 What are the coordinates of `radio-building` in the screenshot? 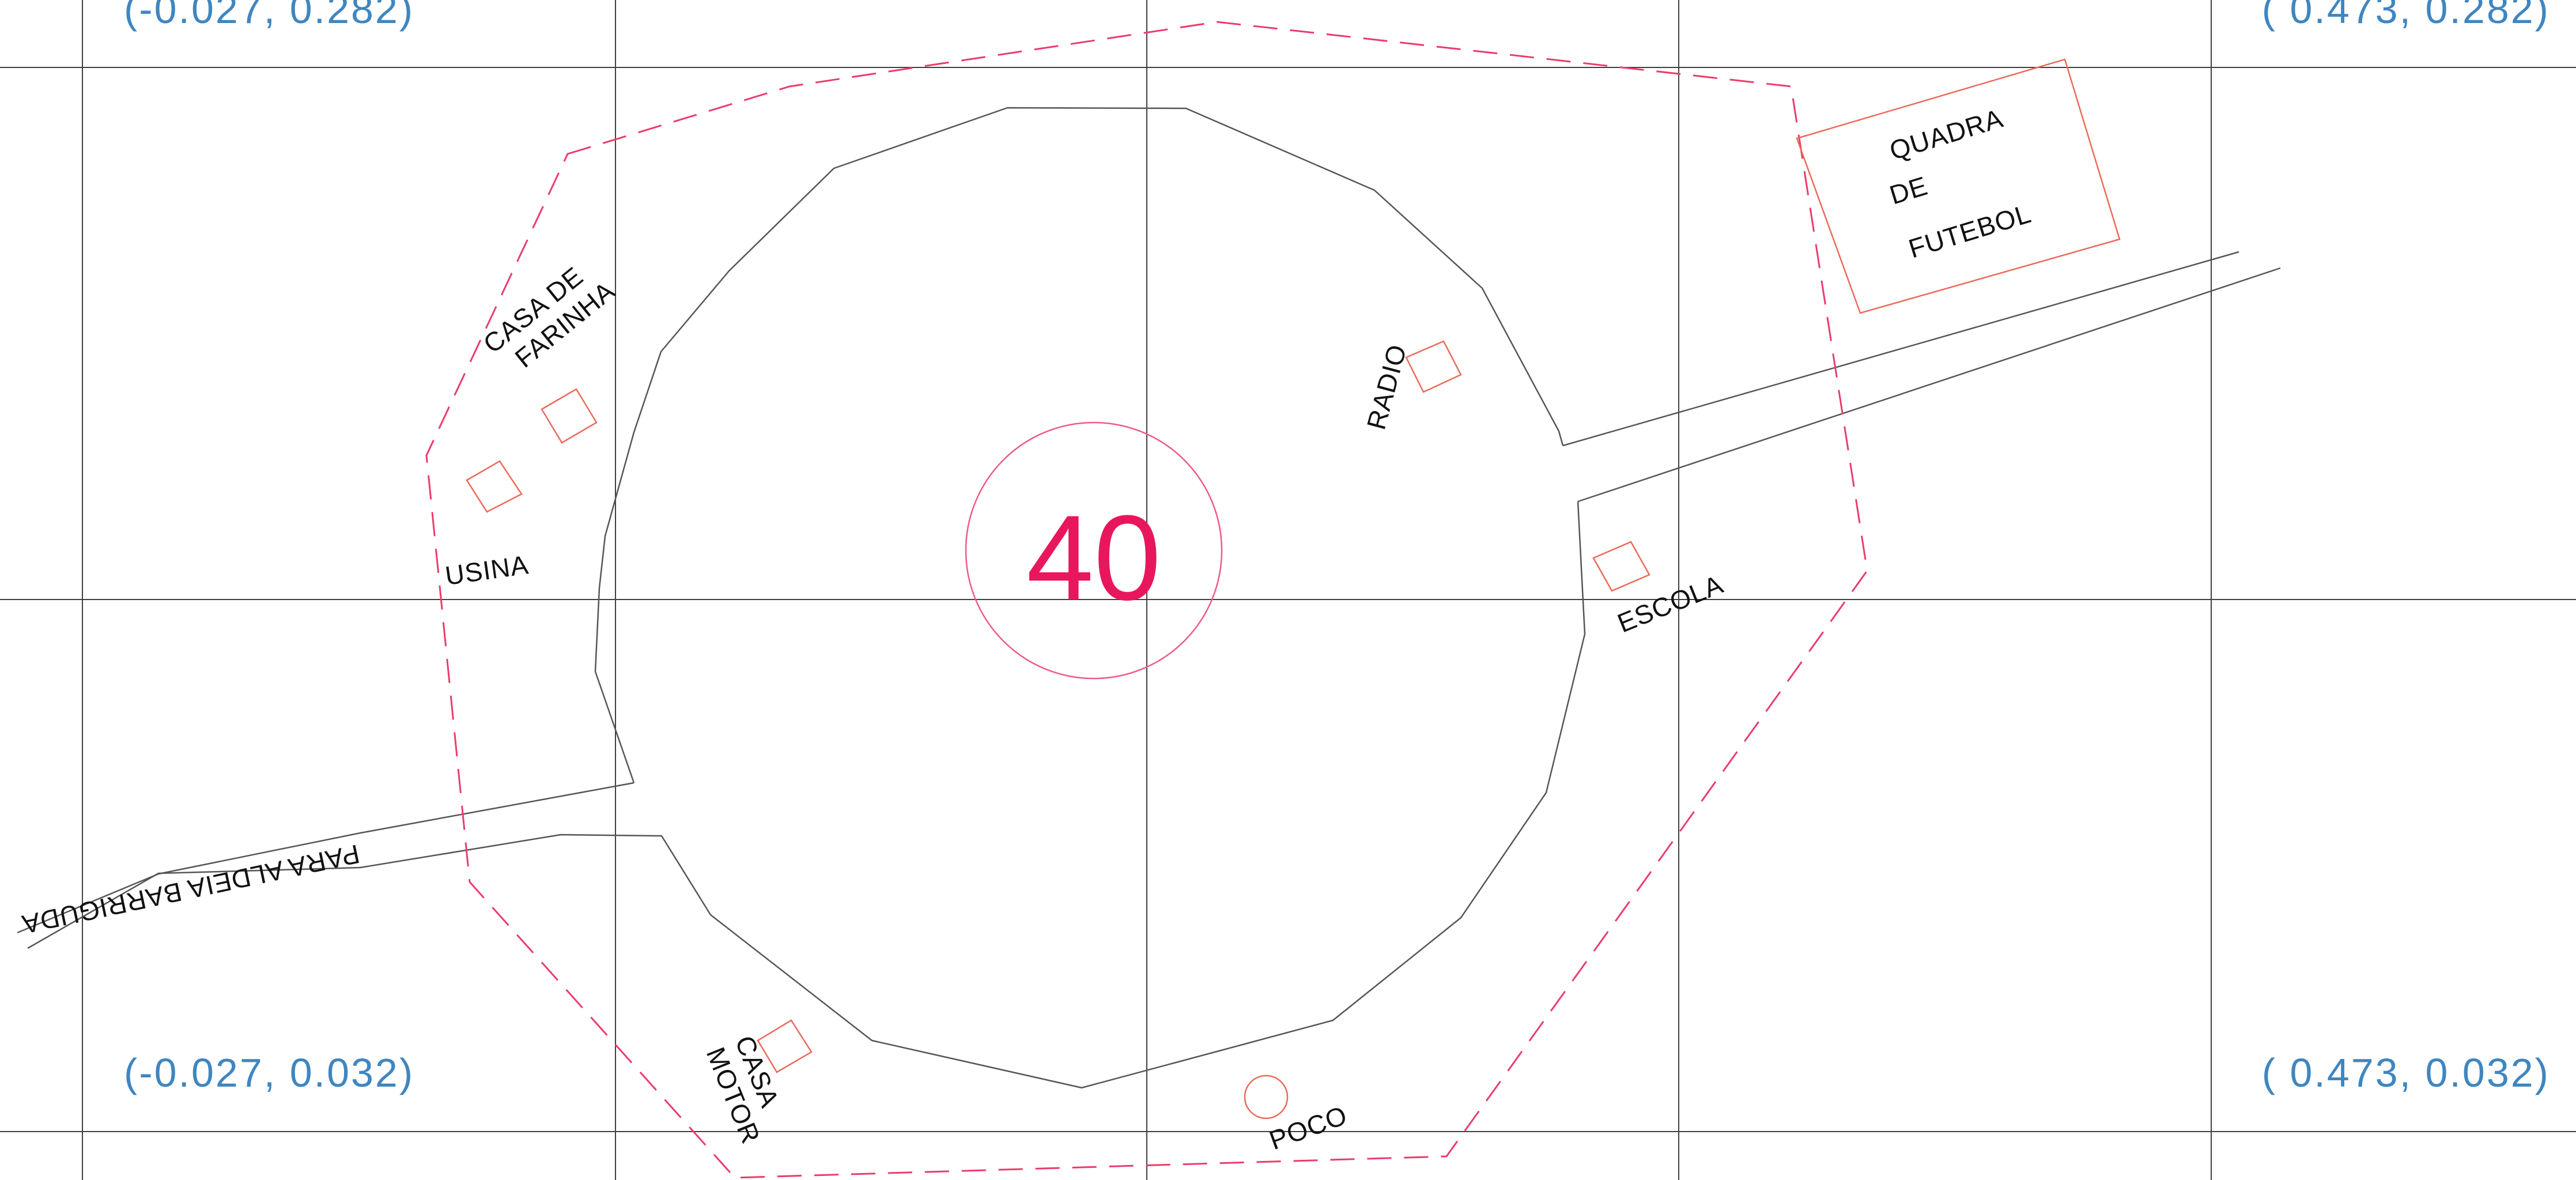 It's located at (1434, 366).